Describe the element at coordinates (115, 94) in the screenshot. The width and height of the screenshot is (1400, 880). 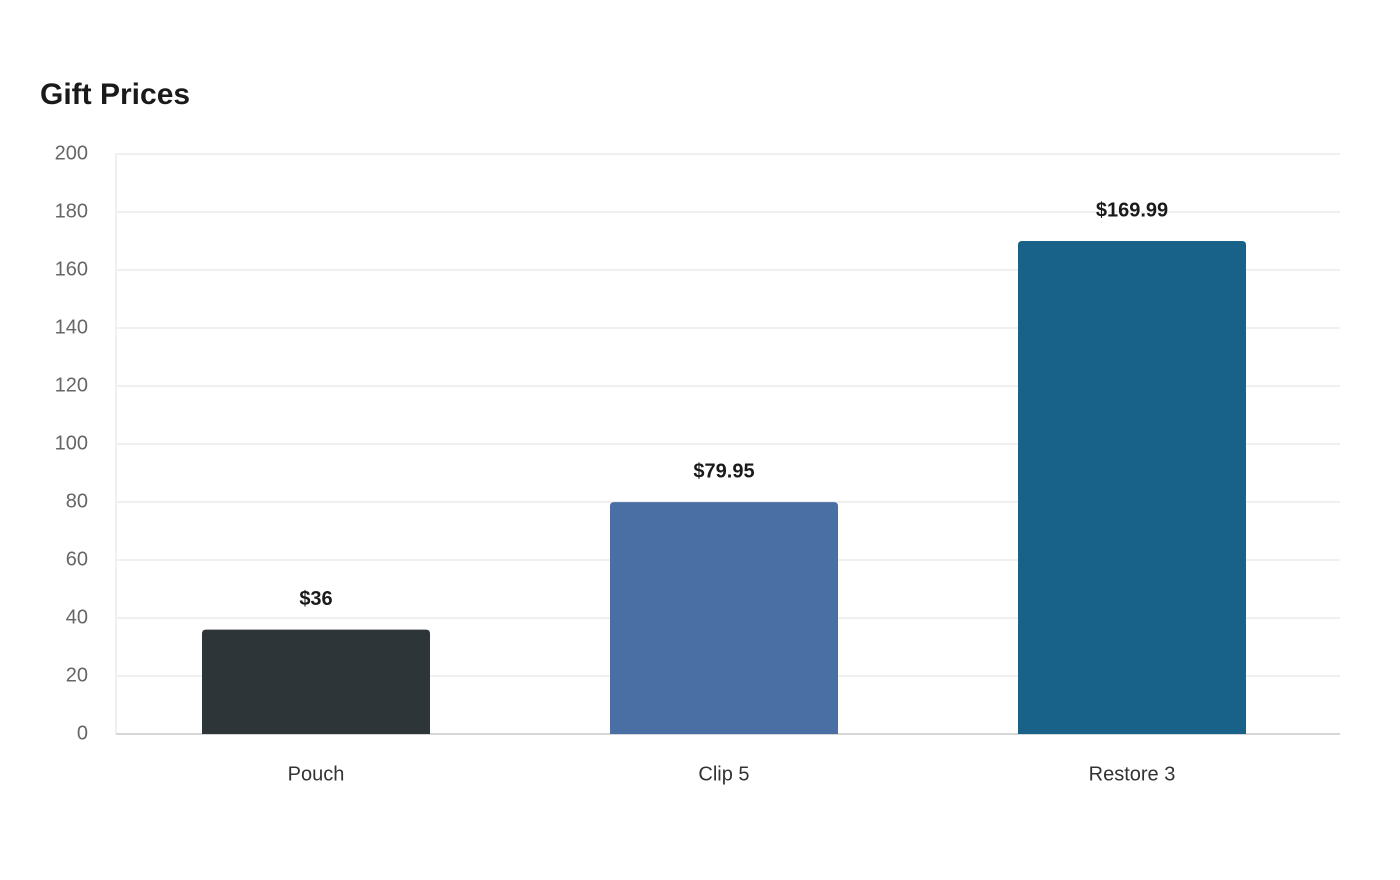
I see `chart-title: Gift Prices` at that location.